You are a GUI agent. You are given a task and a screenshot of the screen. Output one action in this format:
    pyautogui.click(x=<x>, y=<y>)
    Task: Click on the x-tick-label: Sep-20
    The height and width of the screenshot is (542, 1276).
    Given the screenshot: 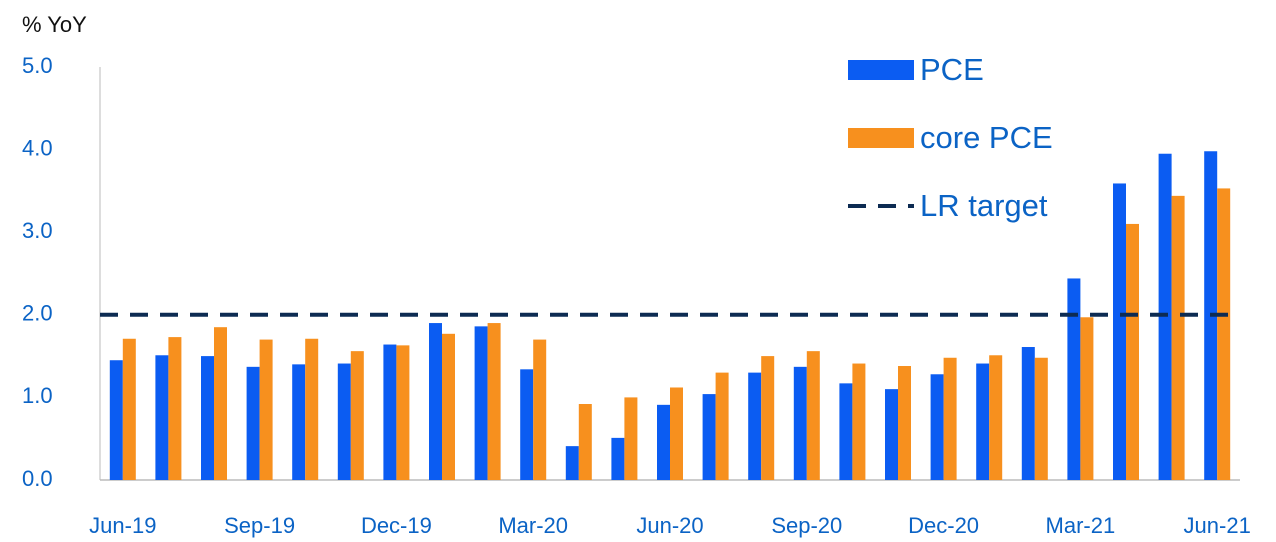 What is the action you would take?
    pyautogui.click(x=806, y=525)
    